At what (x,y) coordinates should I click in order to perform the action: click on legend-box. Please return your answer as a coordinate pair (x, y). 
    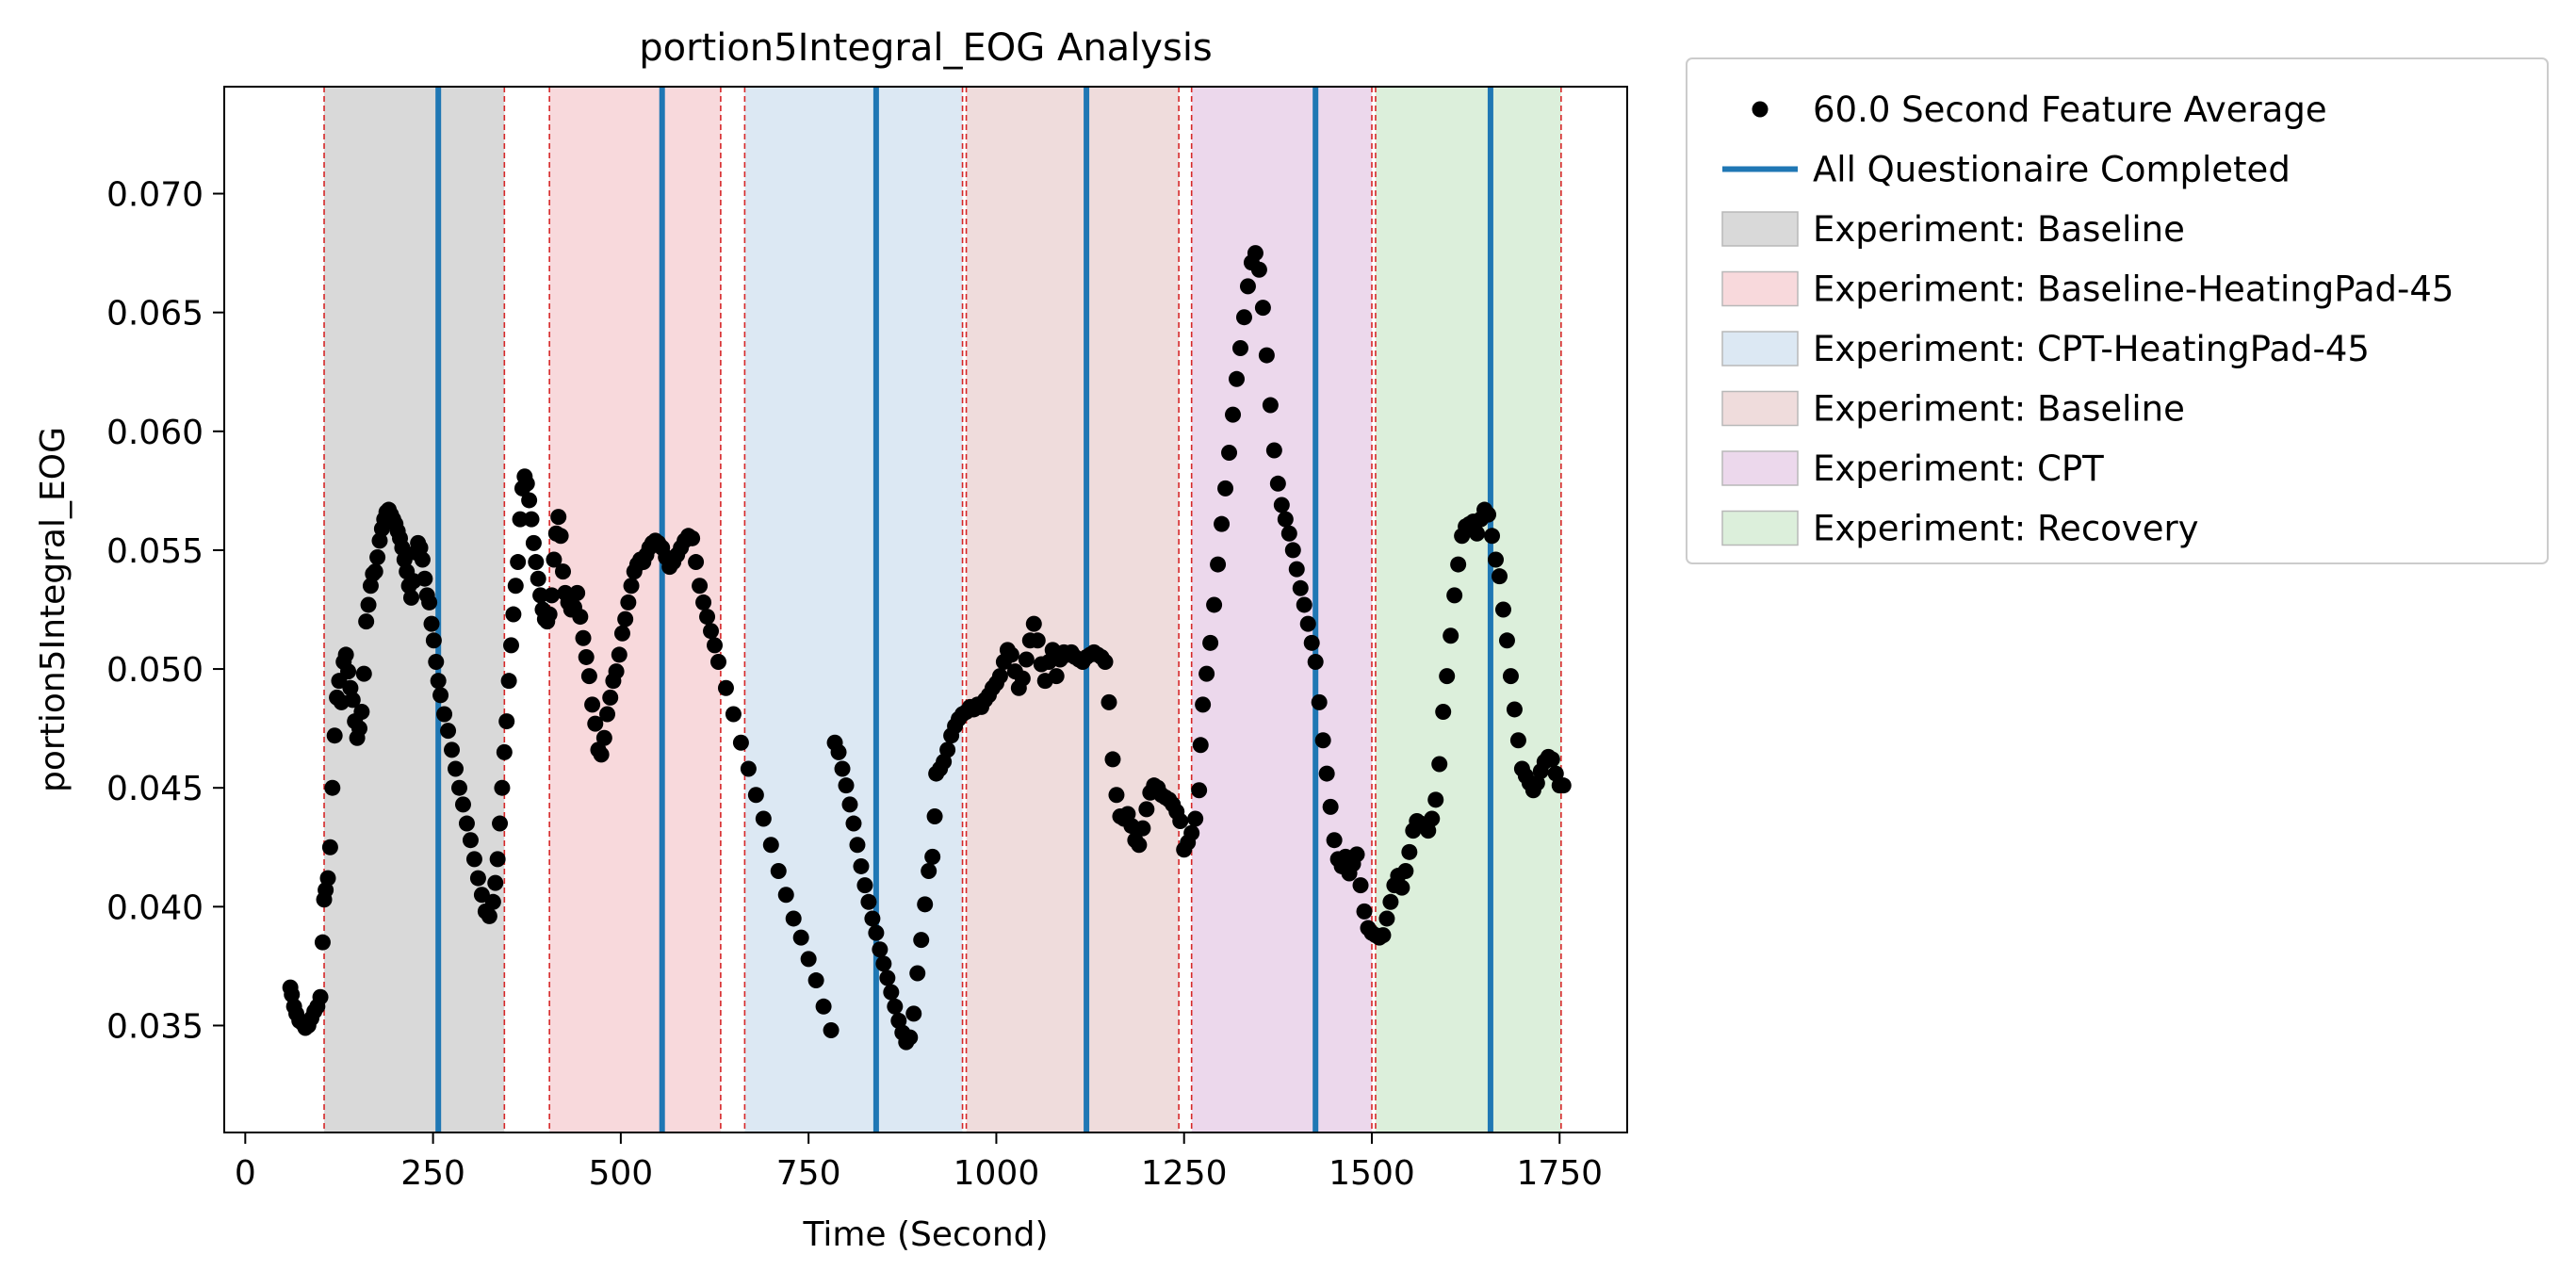
    Looking at the image, I should click on (2117, 310).